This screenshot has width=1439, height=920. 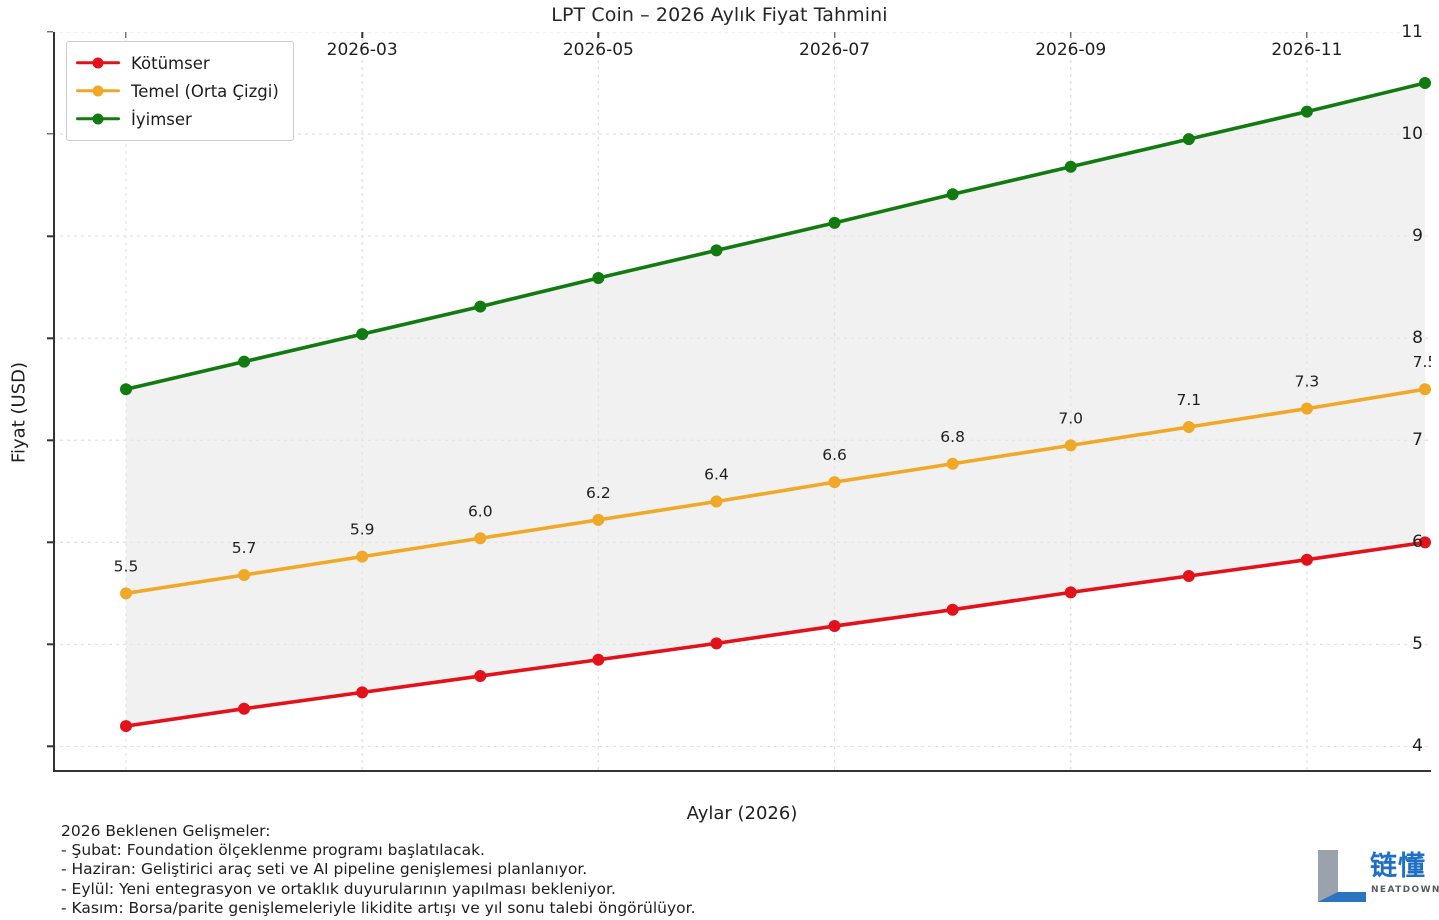 What do you see at coordinates (598, 50) in the screenshot?
I see `x-tick-label: 2026-05` at bounding box center [598, 50].